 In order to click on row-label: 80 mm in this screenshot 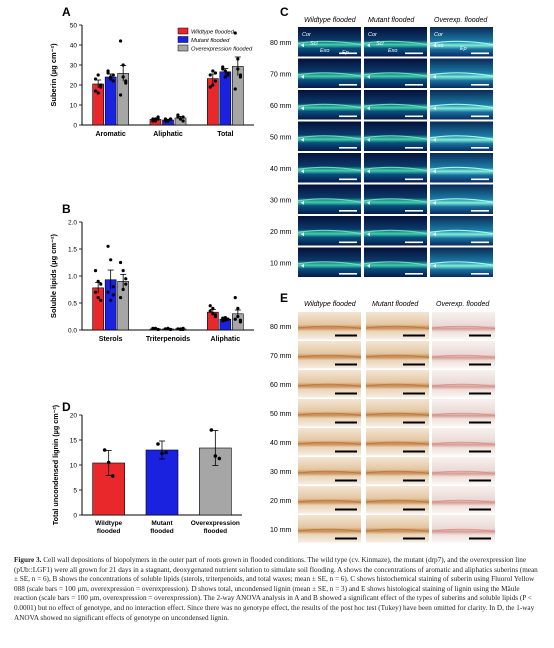, I will do `click(281, 43)`.